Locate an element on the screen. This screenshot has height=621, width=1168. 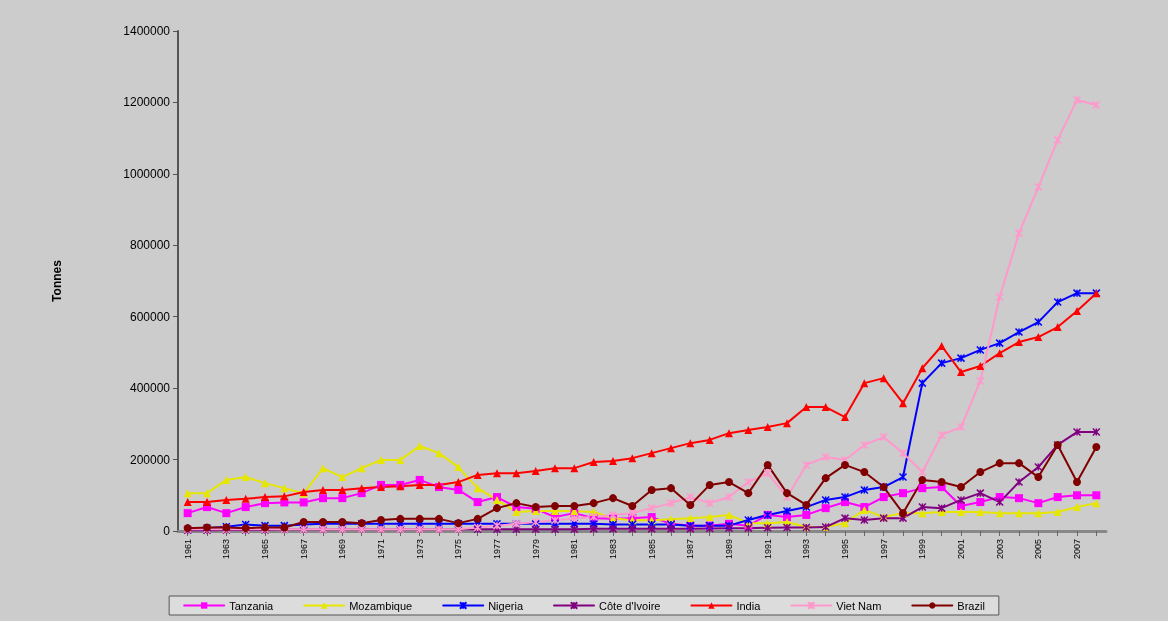
x-tick-label: 1985 is located at coordinates (651, 549).